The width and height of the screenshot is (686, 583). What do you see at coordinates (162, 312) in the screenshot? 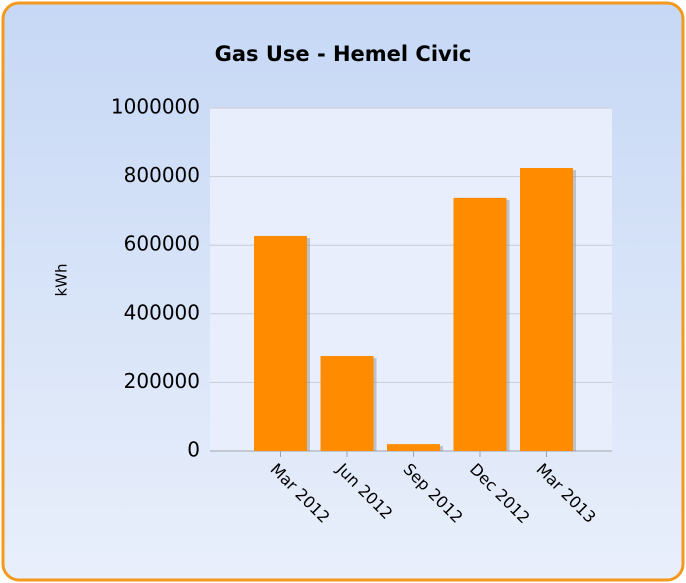
I see `y-tick-label: 400000` at bounding box center [162, 312].